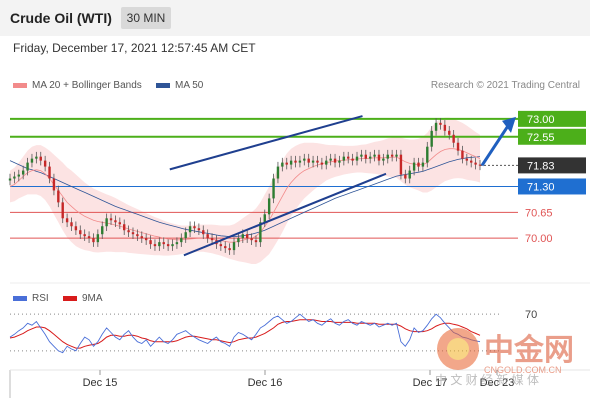  I want to click on level-label-0: 73.00, so click(541, 120).